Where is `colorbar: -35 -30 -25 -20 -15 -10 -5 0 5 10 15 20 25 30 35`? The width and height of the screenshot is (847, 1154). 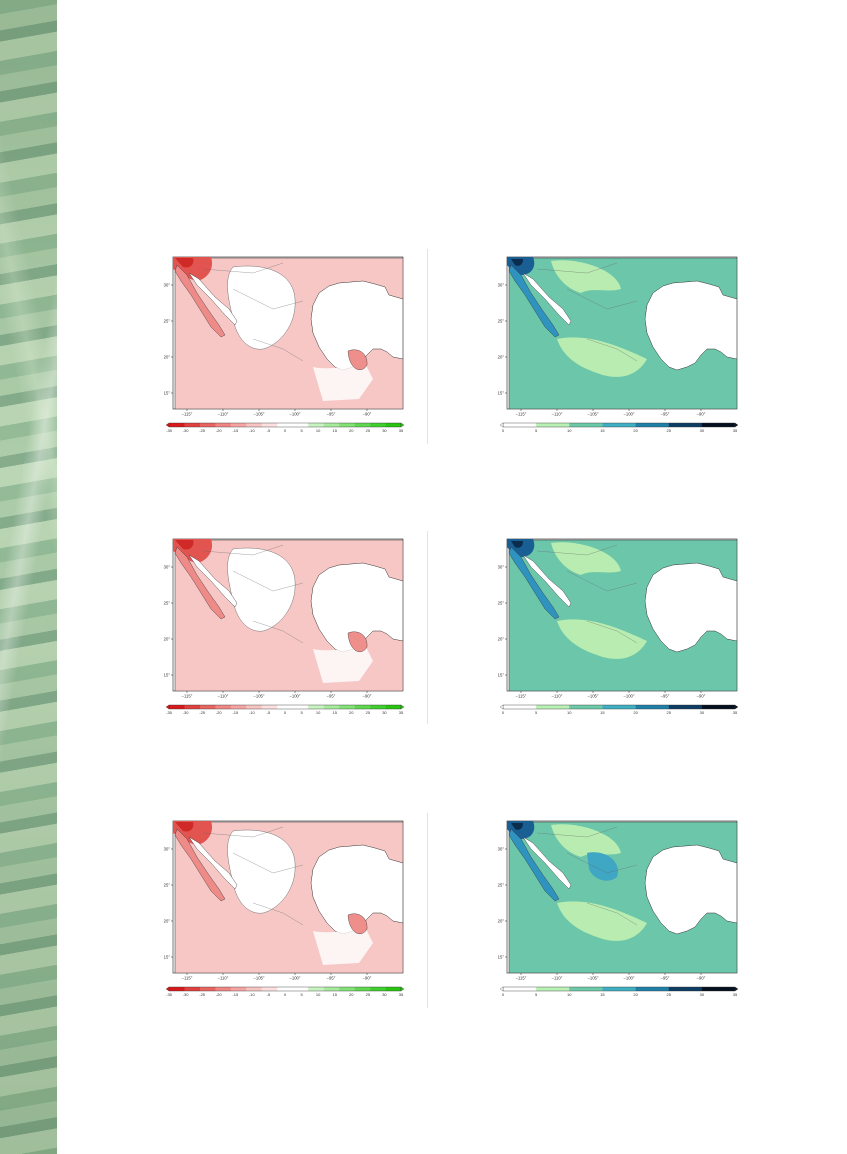
colorbar: -35 -30 -25 -20 -15 -10 -5 0 5 10 15 20 25 30 35 is located at coordinates (285, 709).